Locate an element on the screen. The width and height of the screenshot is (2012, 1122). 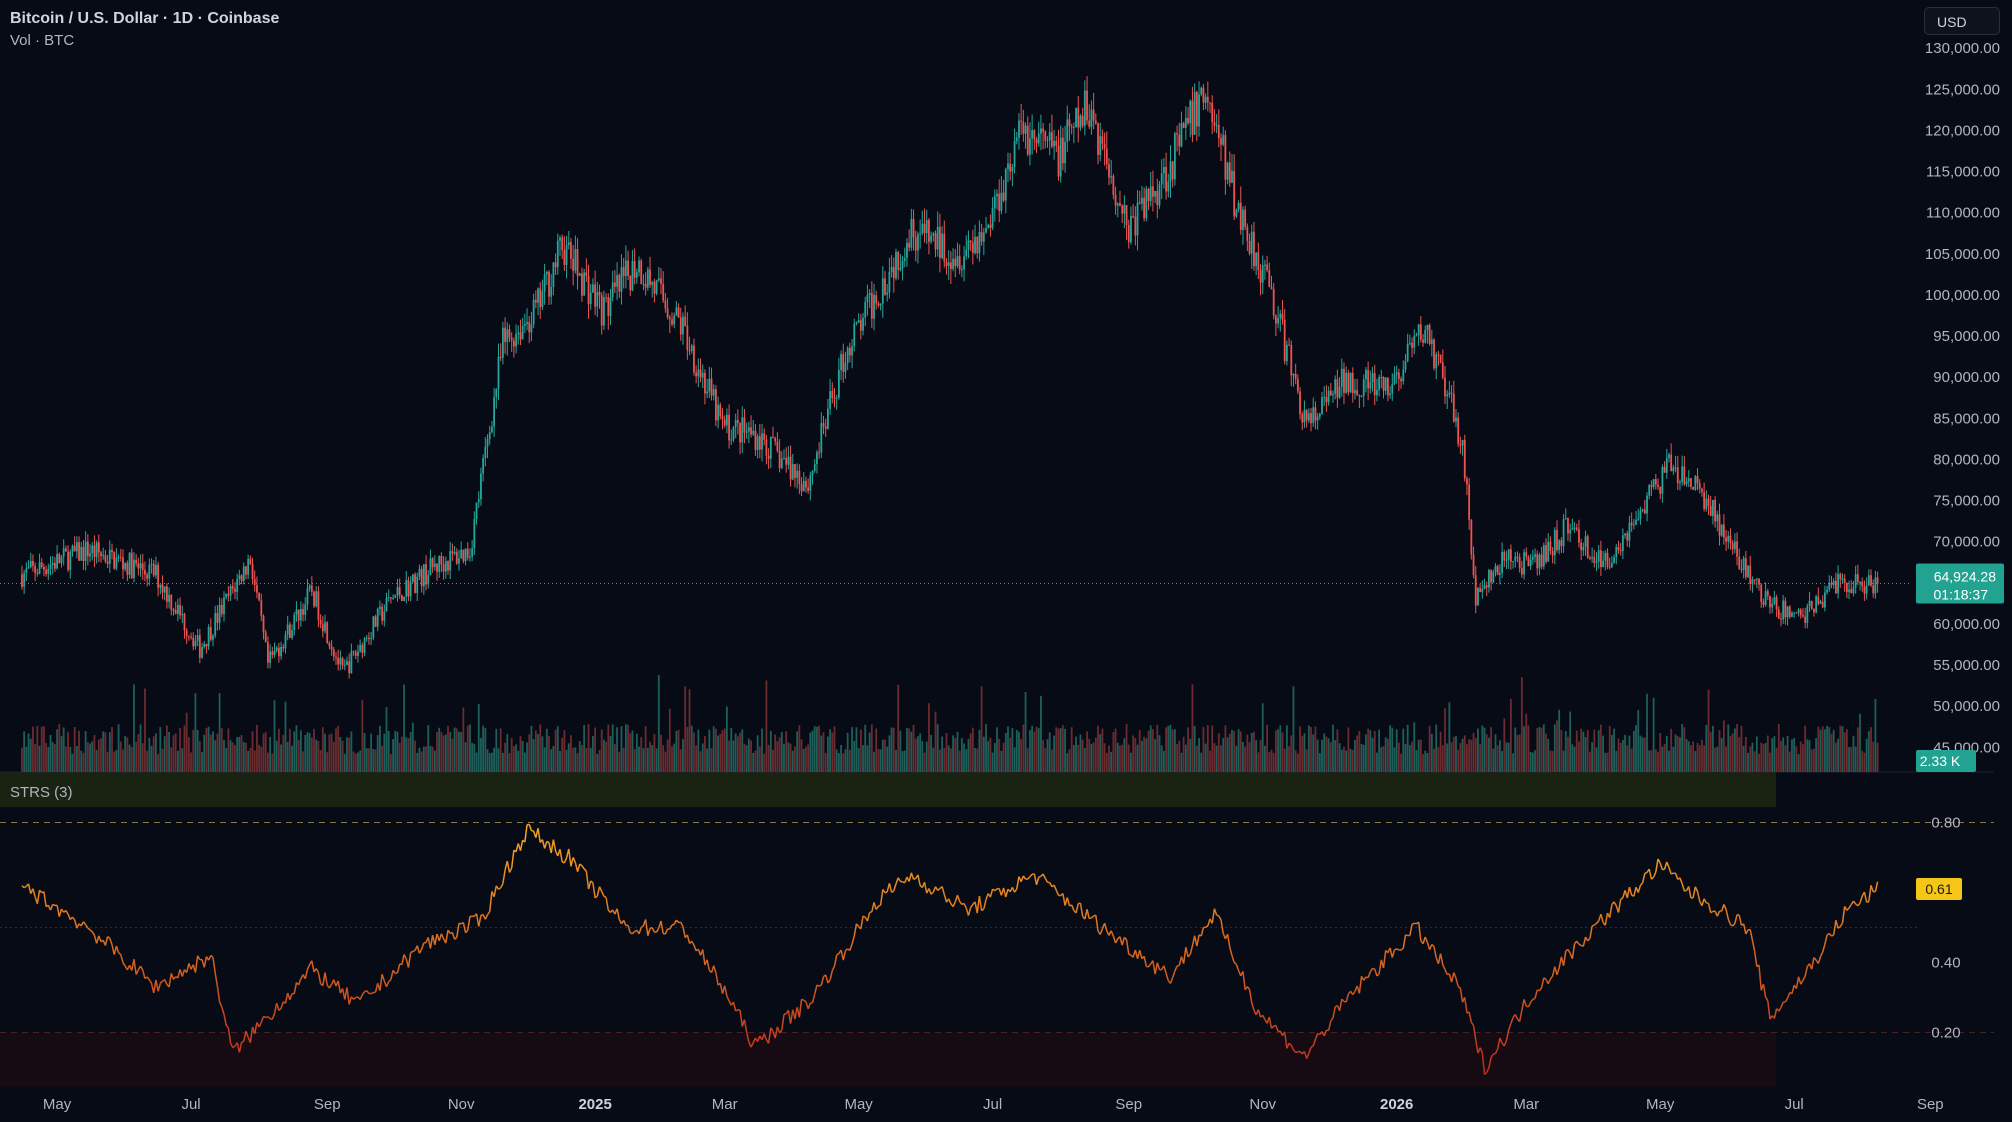
volume-bars is located at coordinates (950, 723).